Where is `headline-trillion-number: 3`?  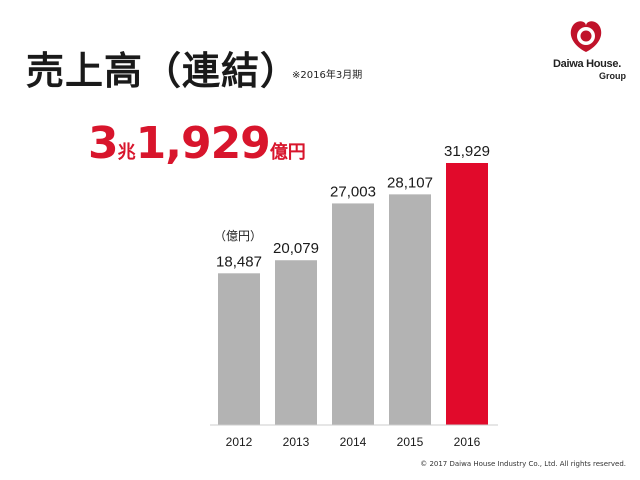
headline-trillion-number: 3 is located at coordinates (103, 143).